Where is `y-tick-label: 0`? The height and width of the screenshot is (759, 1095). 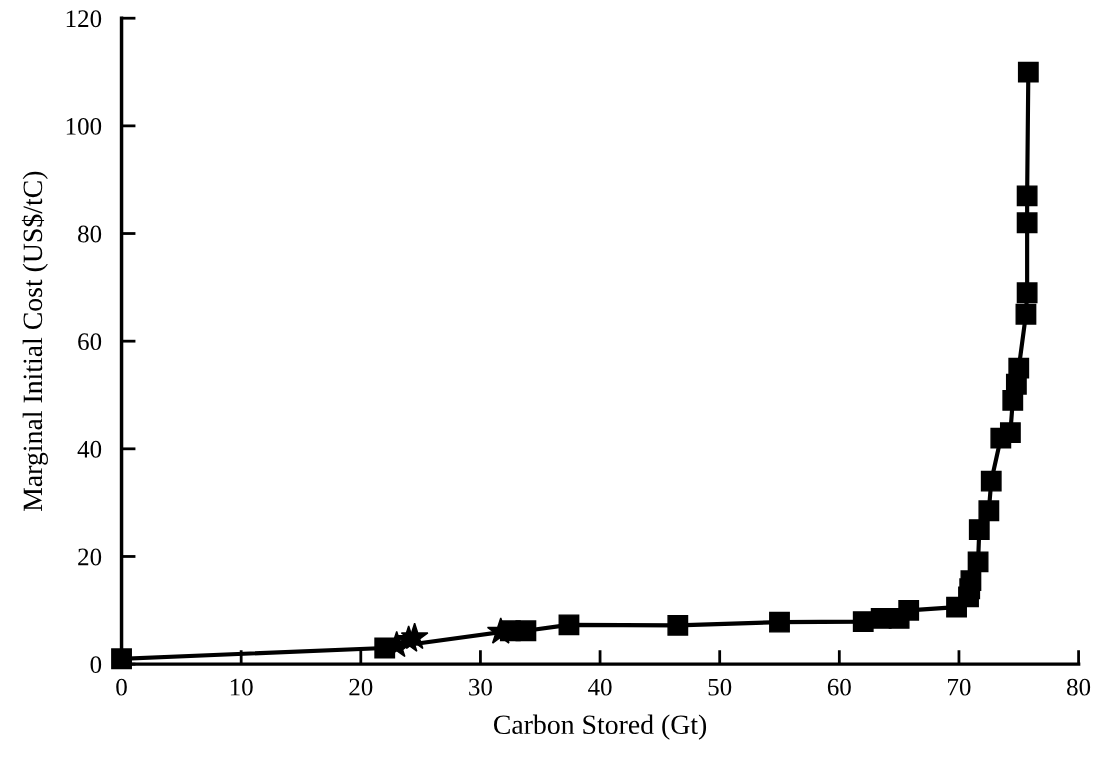
y-tick-label: 0 is located at coordinates (96, 665).